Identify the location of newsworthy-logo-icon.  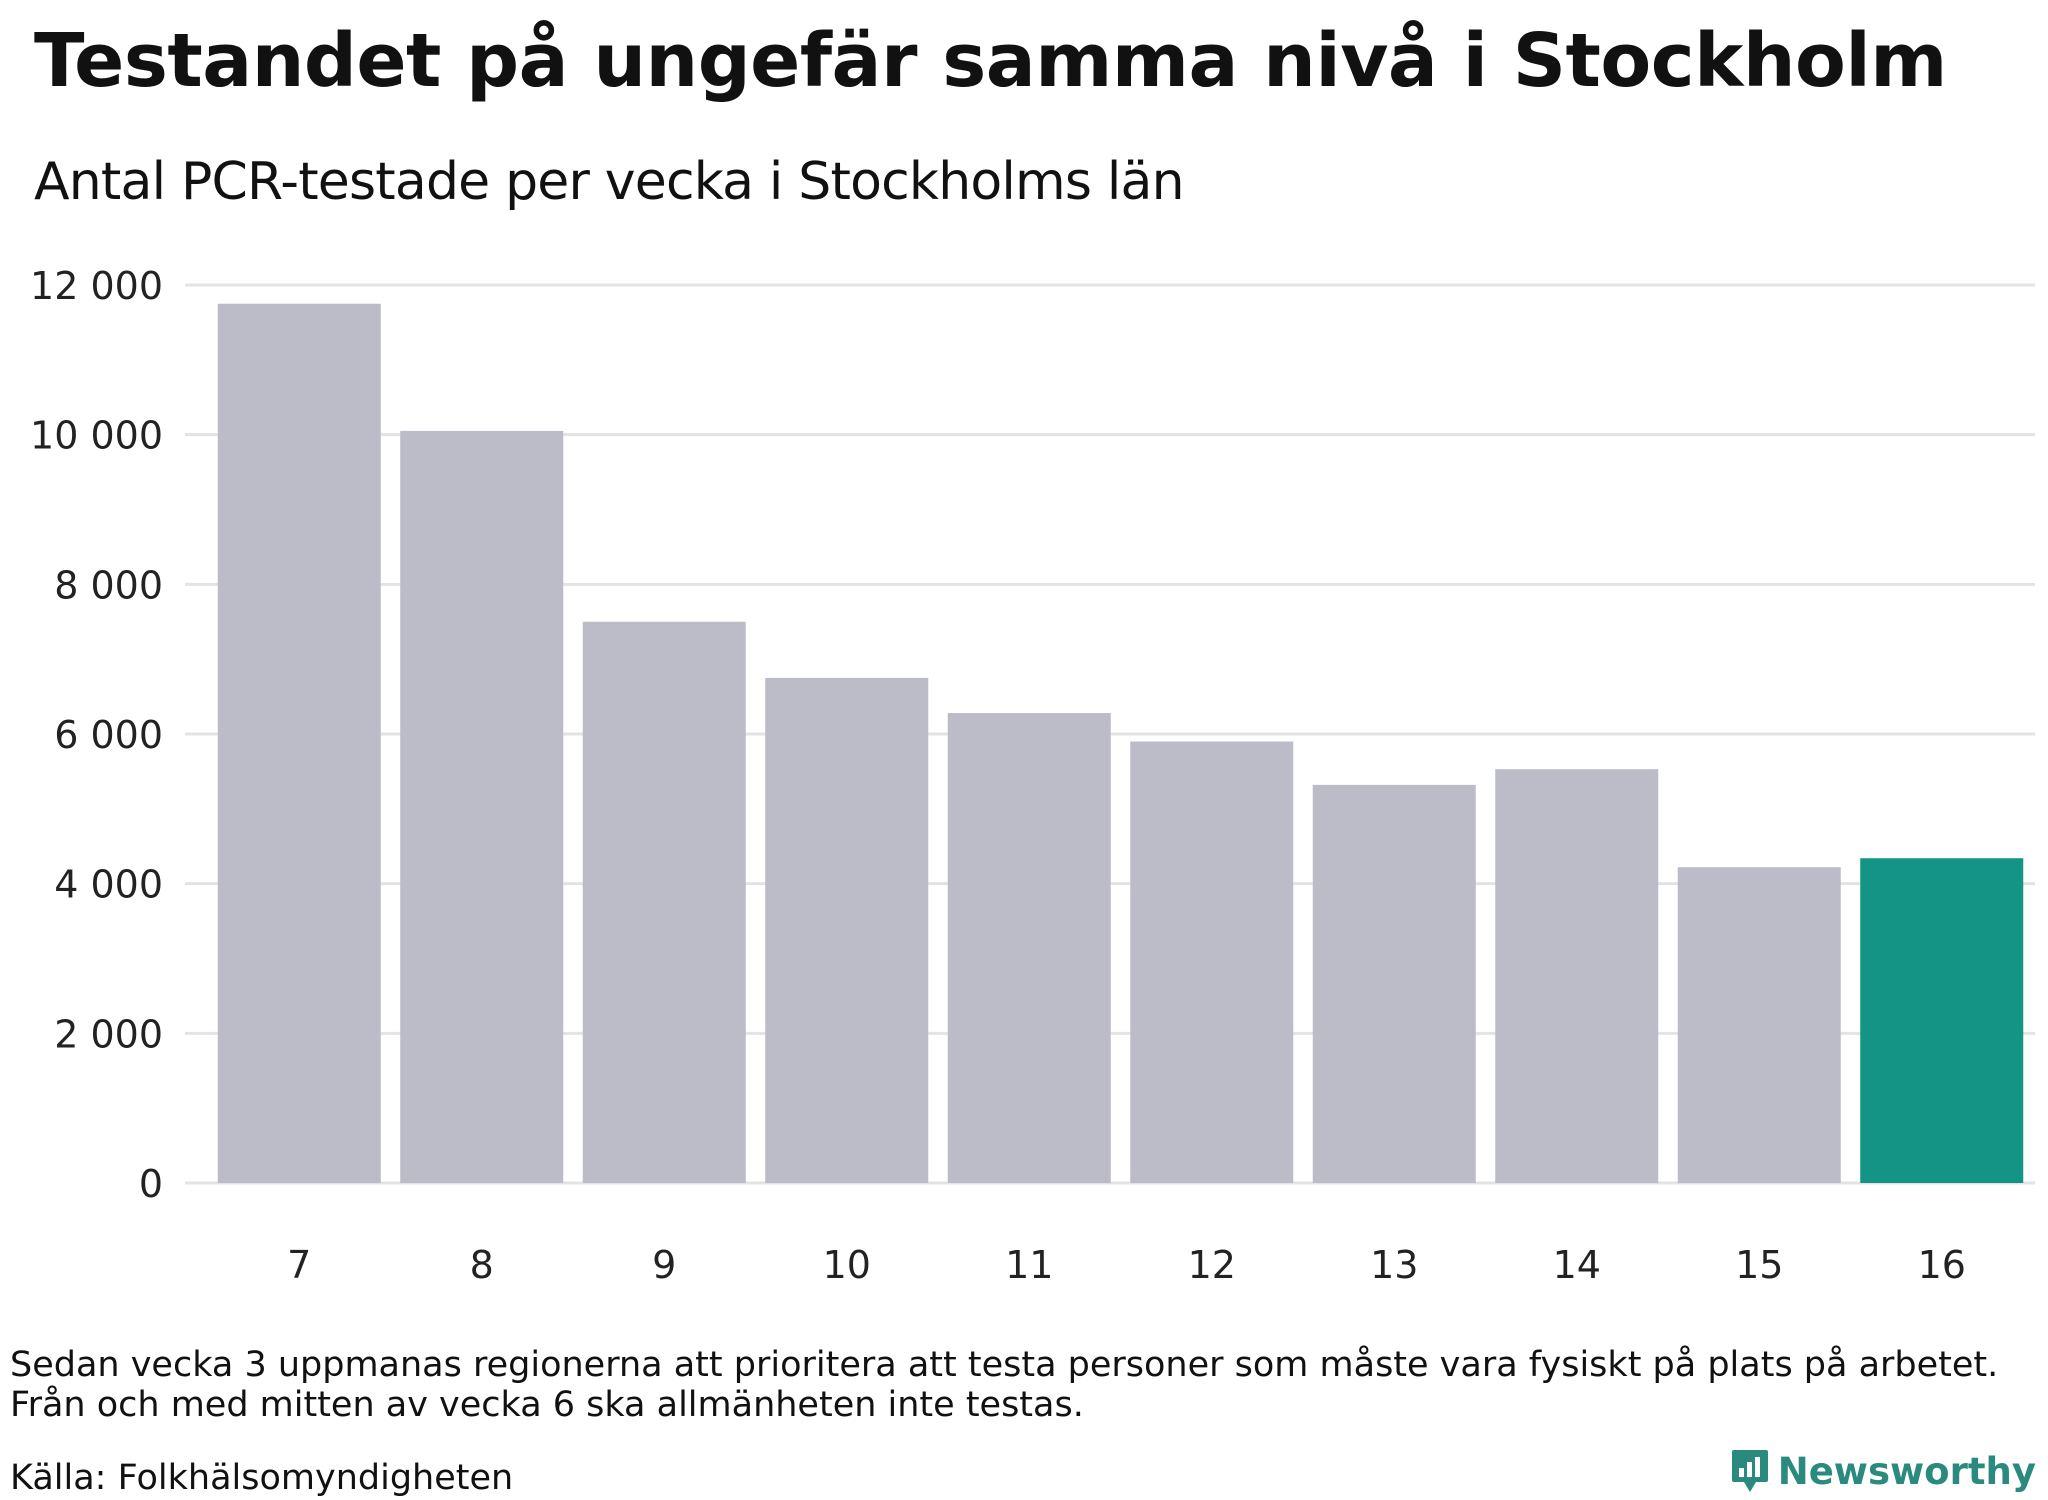
(1749, 1471).